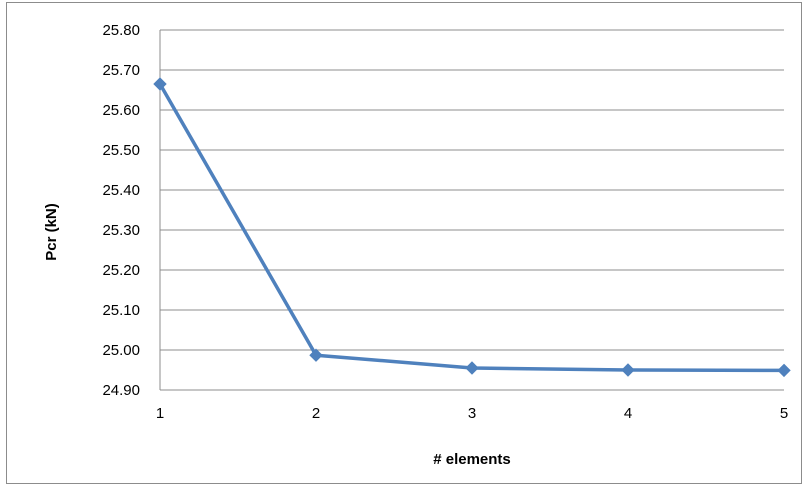  Describe the element at coordinates (628, 413) in the screenshot. I see `x-tick-label: 4` at that location.